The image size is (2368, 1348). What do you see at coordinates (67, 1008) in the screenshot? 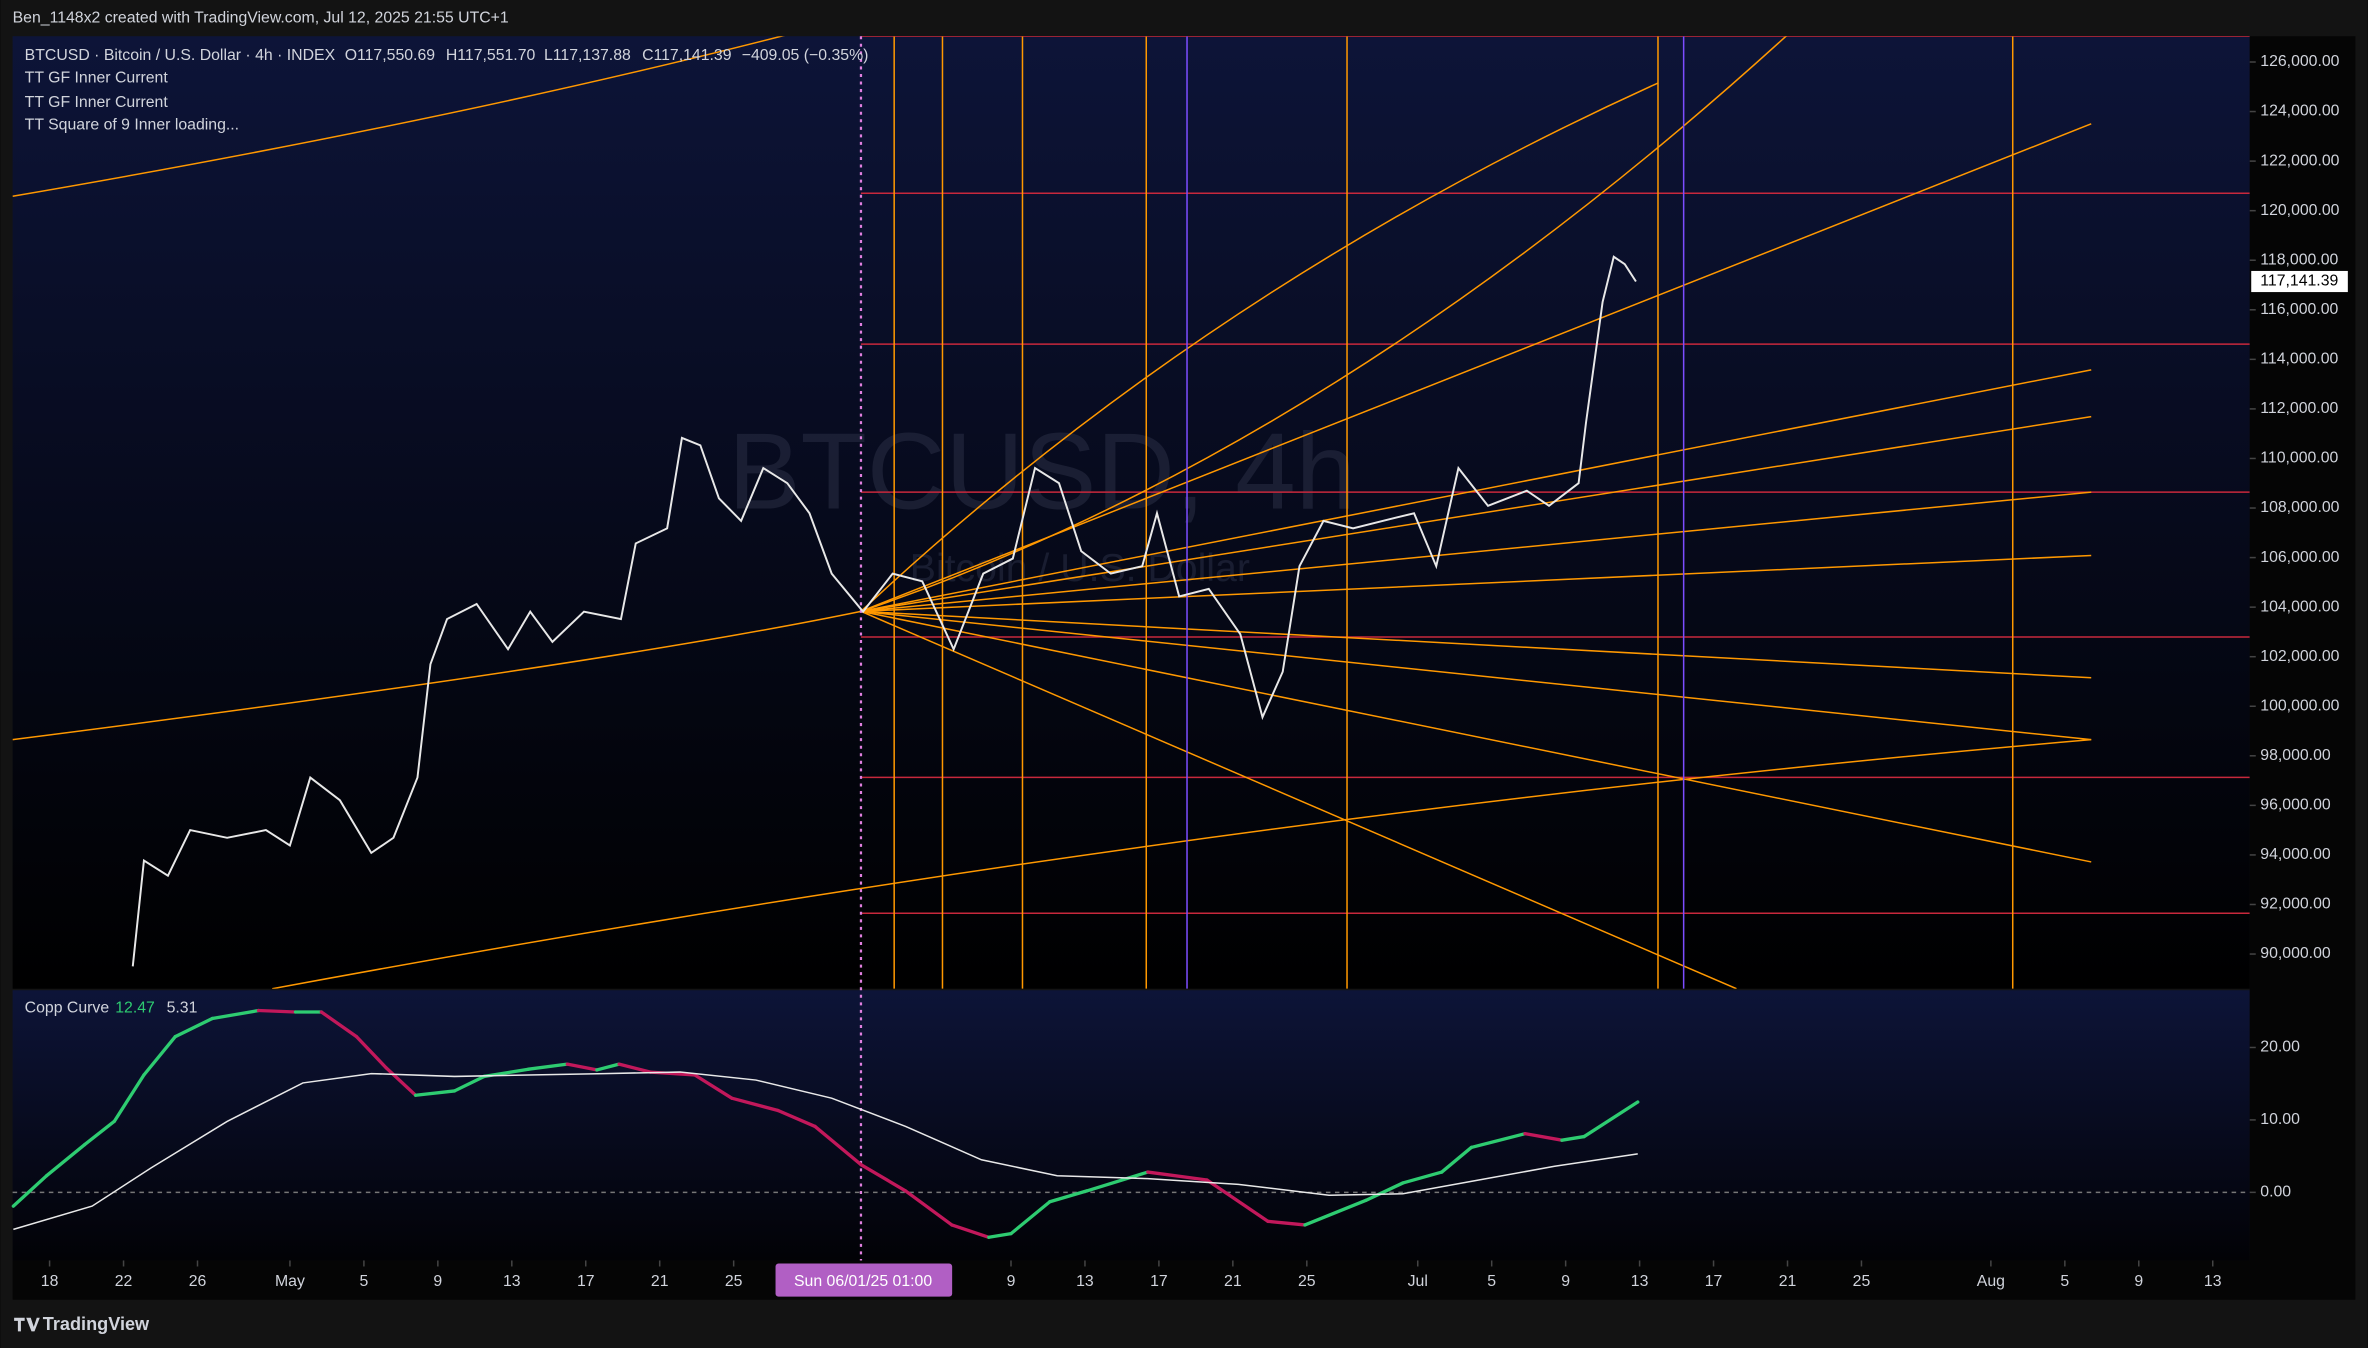
I see `copp-title: Copp Curve` at bounding box center [67, 1008].